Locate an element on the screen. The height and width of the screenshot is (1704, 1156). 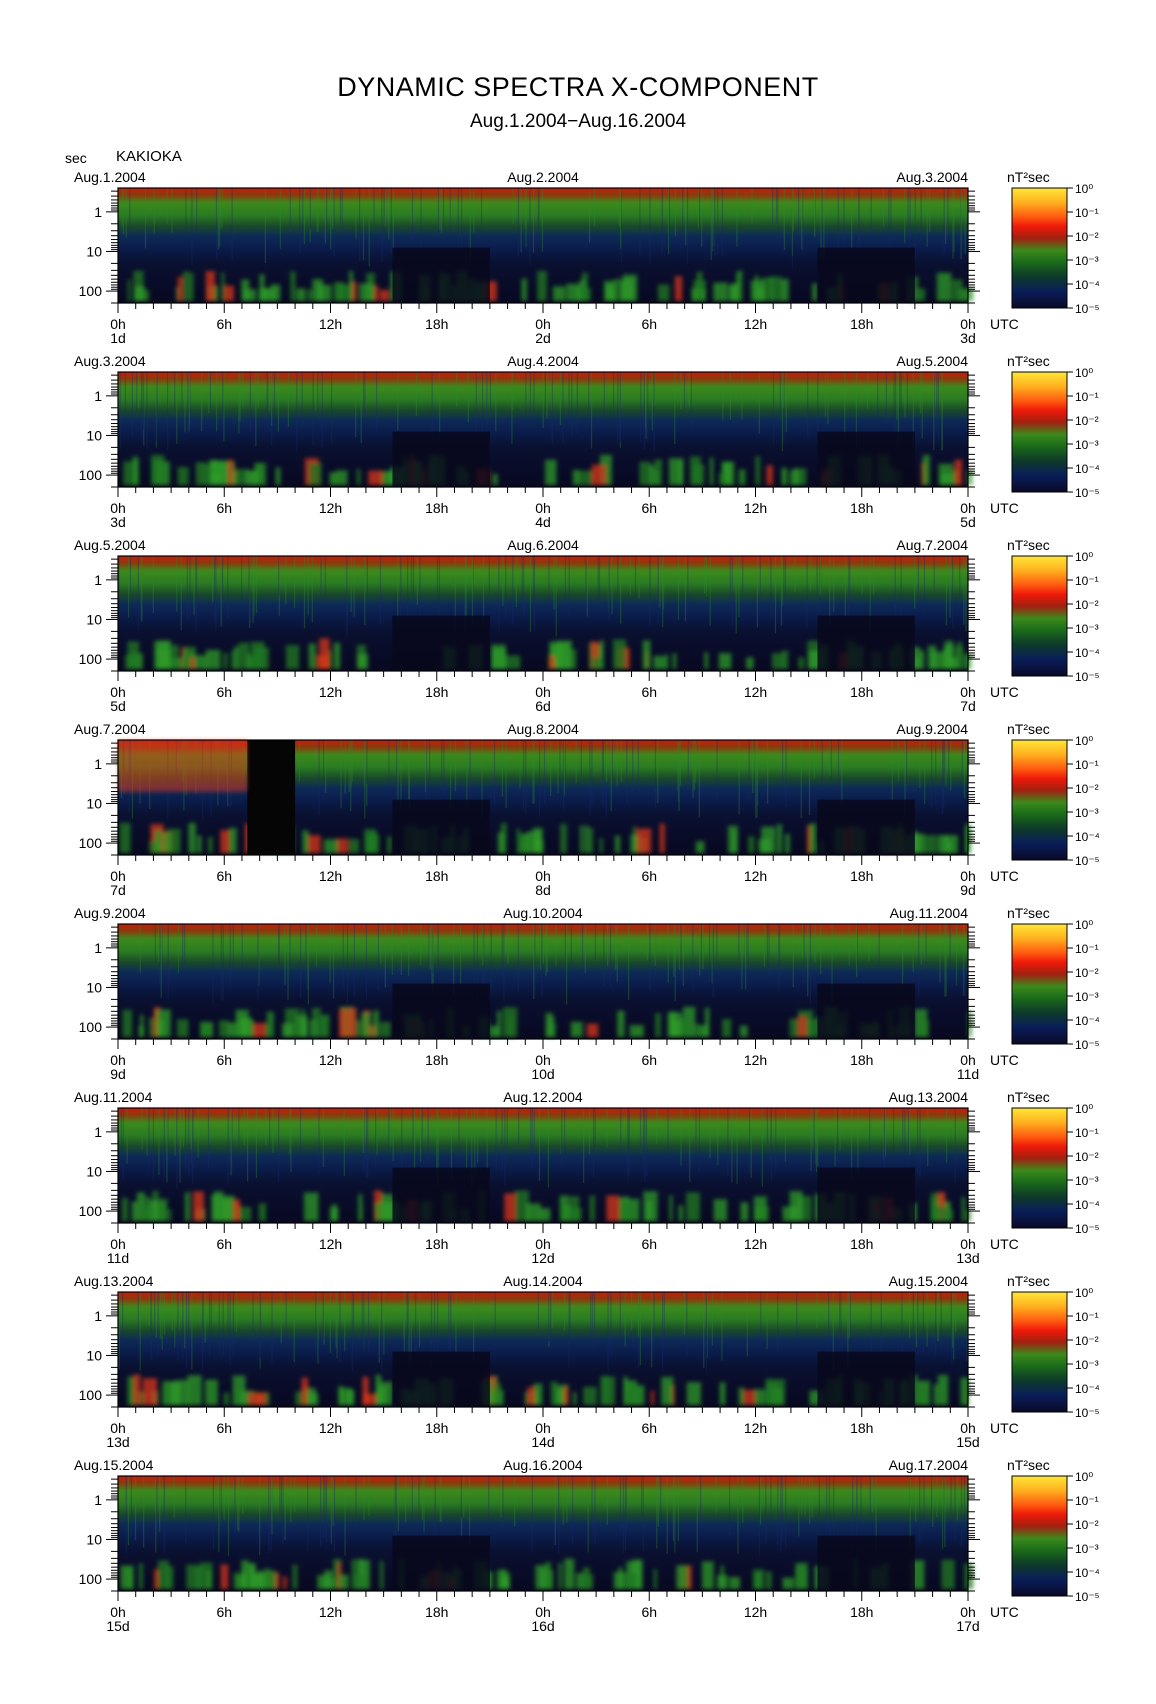
y-tick-label: 1 is located at coordinates (98, 1500).